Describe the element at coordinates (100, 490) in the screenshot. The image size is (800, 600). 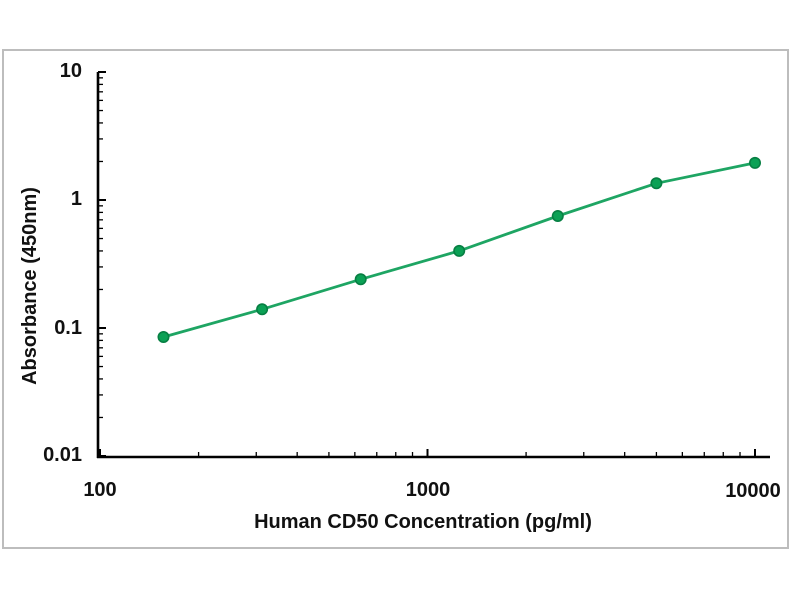
I see `x-tick-label-100: 100` at that location.